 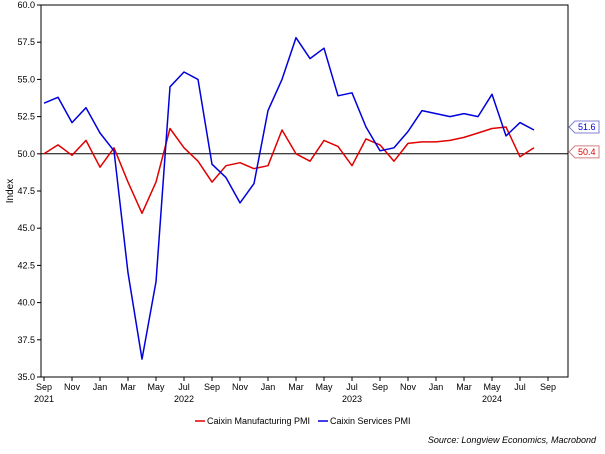 What do you see at coordinates (370, 421) in the screenshot?
I see `legend-label-caixin-services-pmi: Caixin Services PMI` at bounding box center [370, 421].